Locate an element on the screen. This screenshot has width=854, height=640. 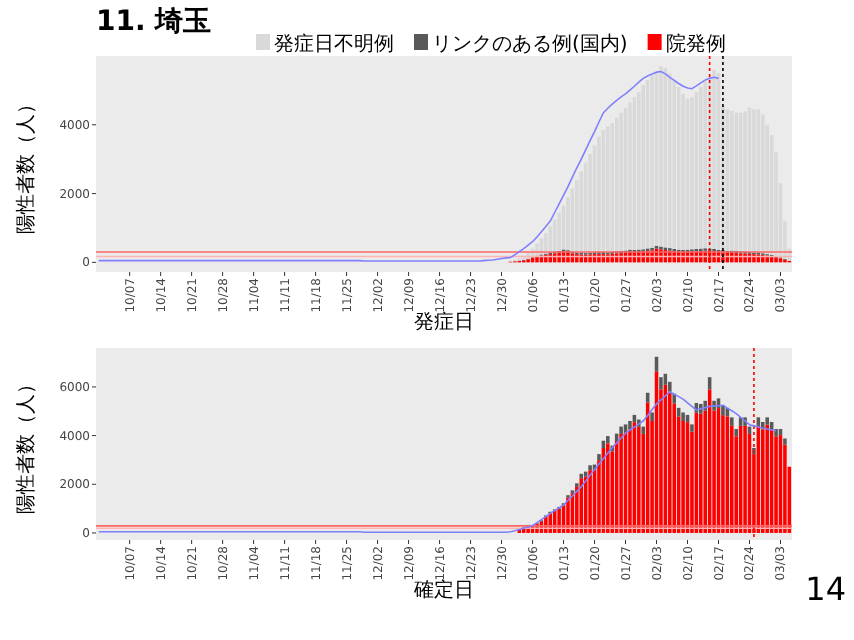
legend-label: リンクのある例(国内) is located at coordinates (530, 44).